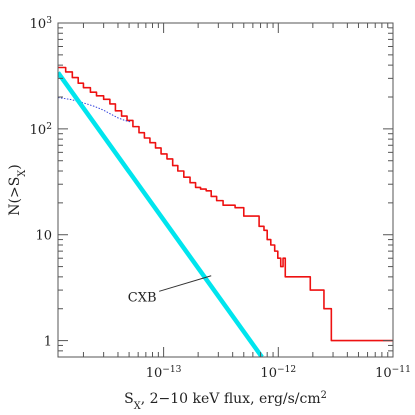  Describe the element at coordinates (142, 297) in the screenshot. I see `cxb-annotation-label: CXB` at that location.